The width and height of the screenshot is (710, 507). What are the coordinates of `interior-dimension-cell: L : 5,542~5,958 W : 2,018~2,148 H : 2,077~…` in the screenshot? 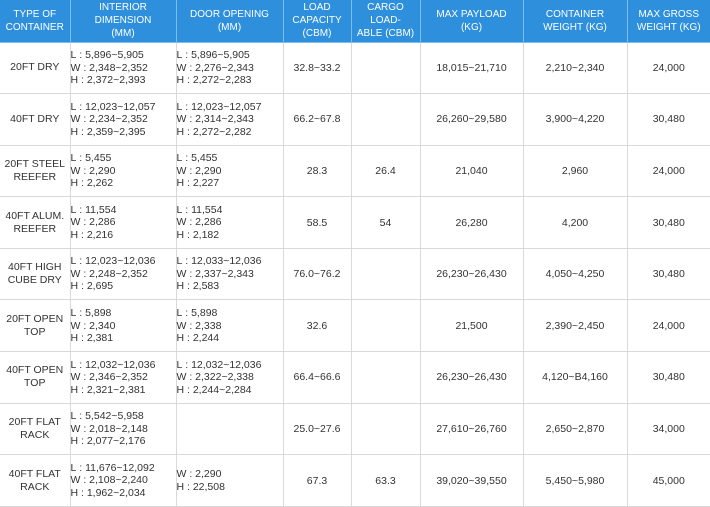 It's located at (123, 429).